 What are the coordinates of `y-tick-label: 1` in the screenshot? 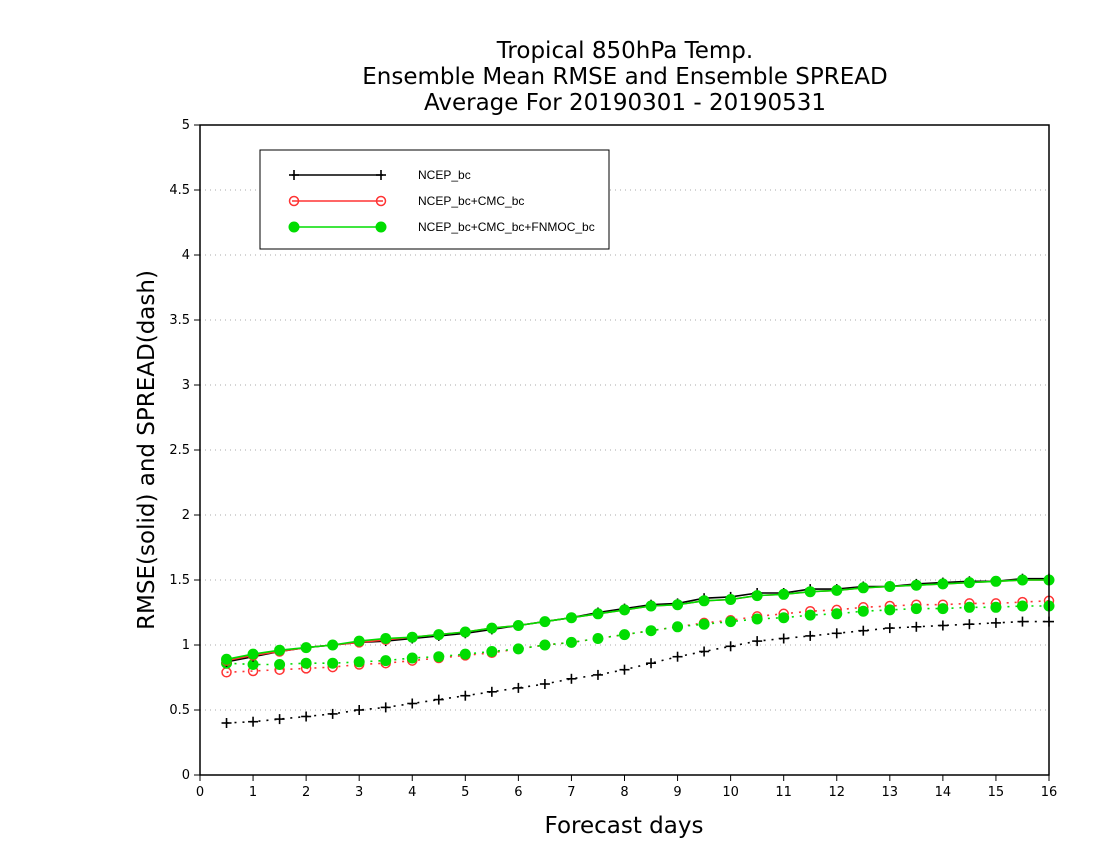 It's located at (186, 645).